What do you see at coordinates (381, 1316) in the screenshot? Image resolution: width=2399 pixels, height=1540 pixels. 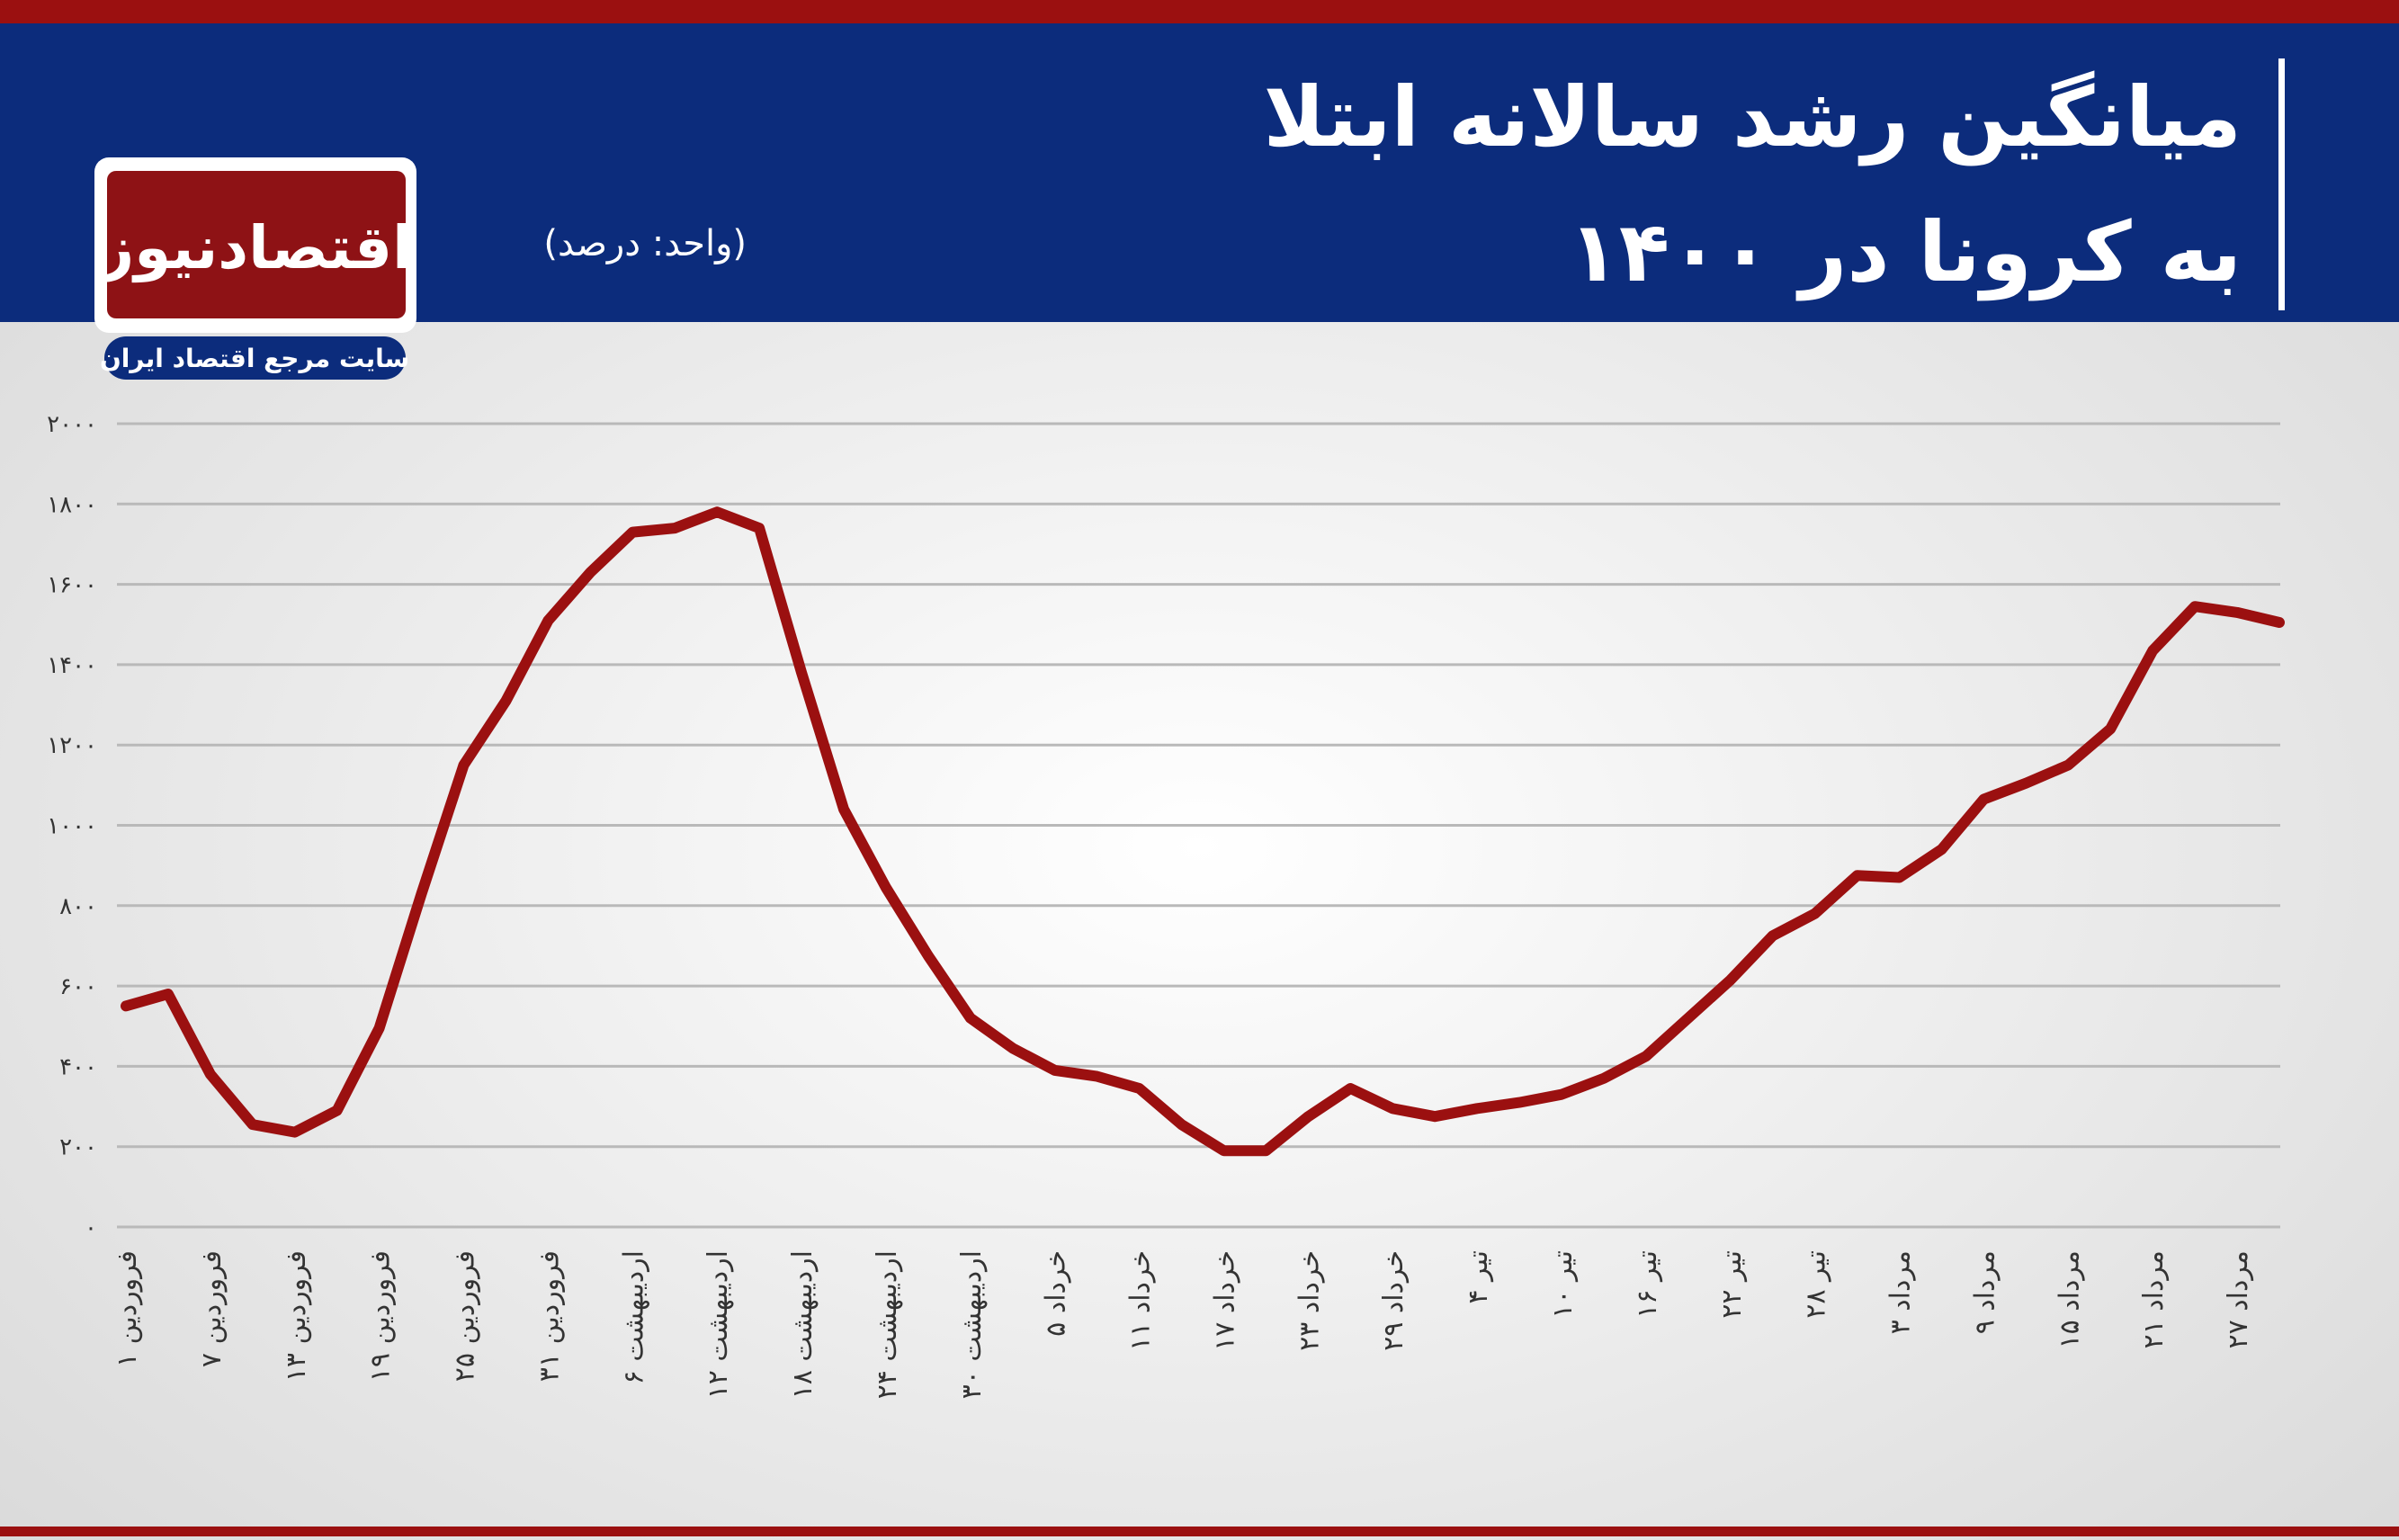 I see `x-tick-label: ۱۹ فروردین` at bounding box center [381, 1316].